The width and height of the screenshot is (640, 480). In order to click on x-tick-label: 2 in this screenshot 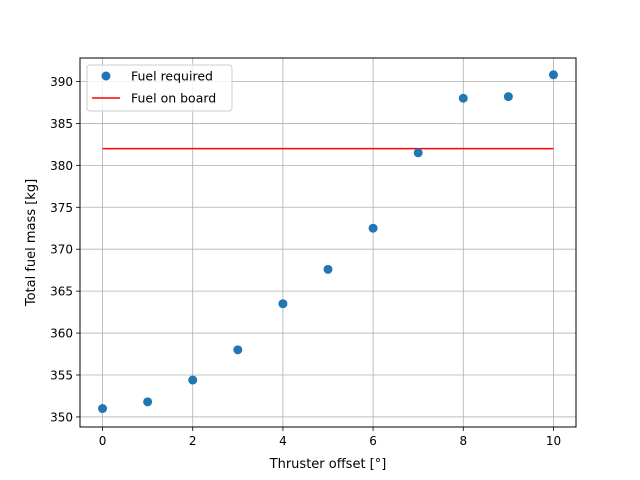, I will do `click(193, 441)`.